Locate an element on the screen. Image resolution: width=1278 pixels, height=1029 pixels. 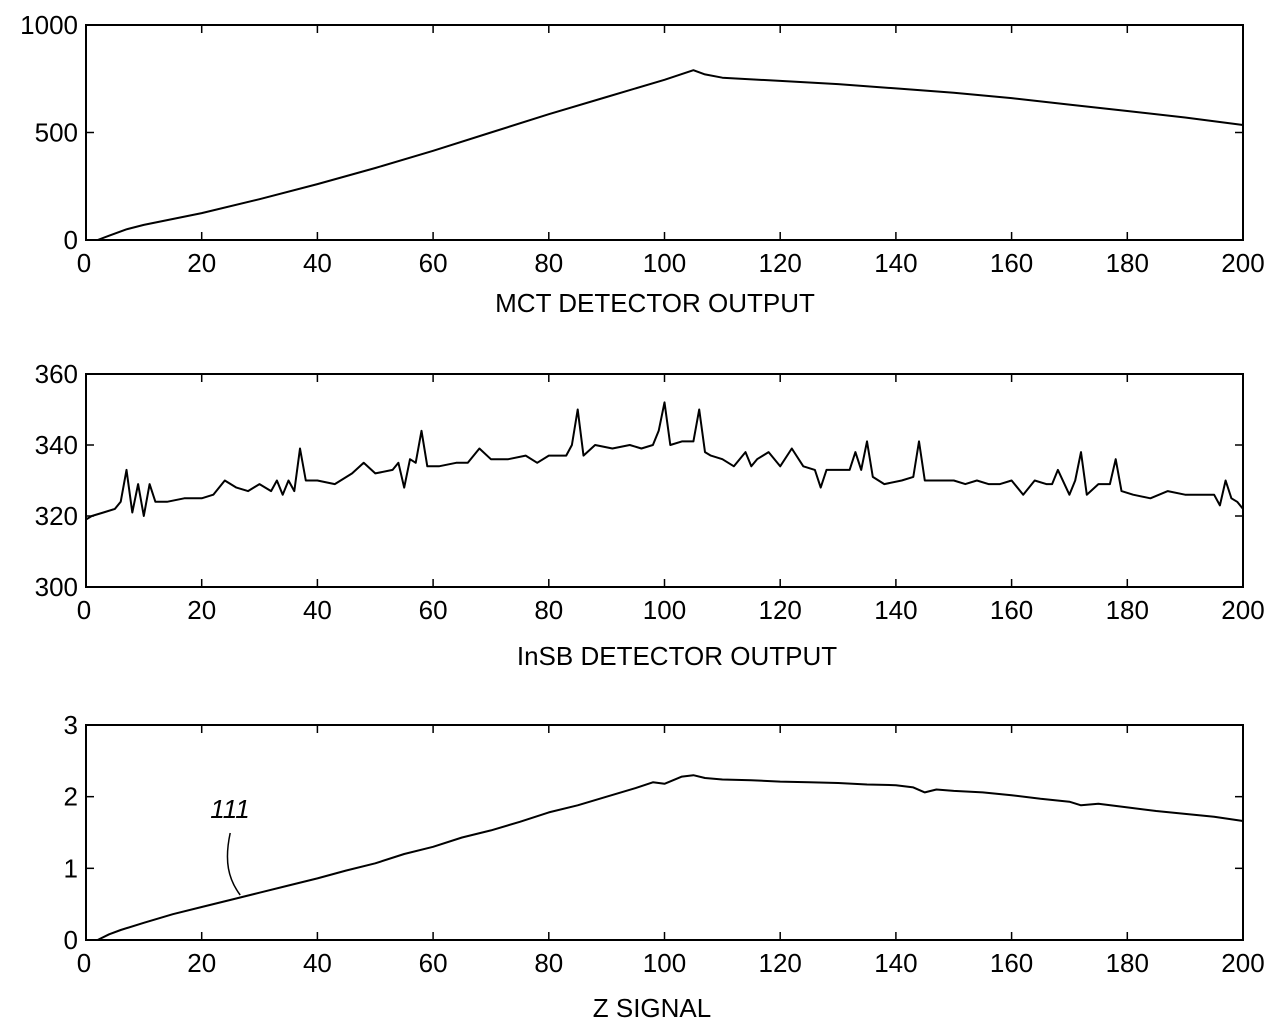
y-tick-label: 340 is located at coordinates (56, 445).